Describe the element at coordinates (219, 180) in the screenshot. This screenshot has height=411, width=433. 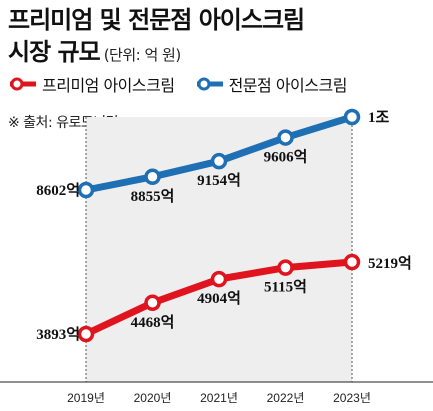
I see `data-label-specialty-2: 9154억` at that location.